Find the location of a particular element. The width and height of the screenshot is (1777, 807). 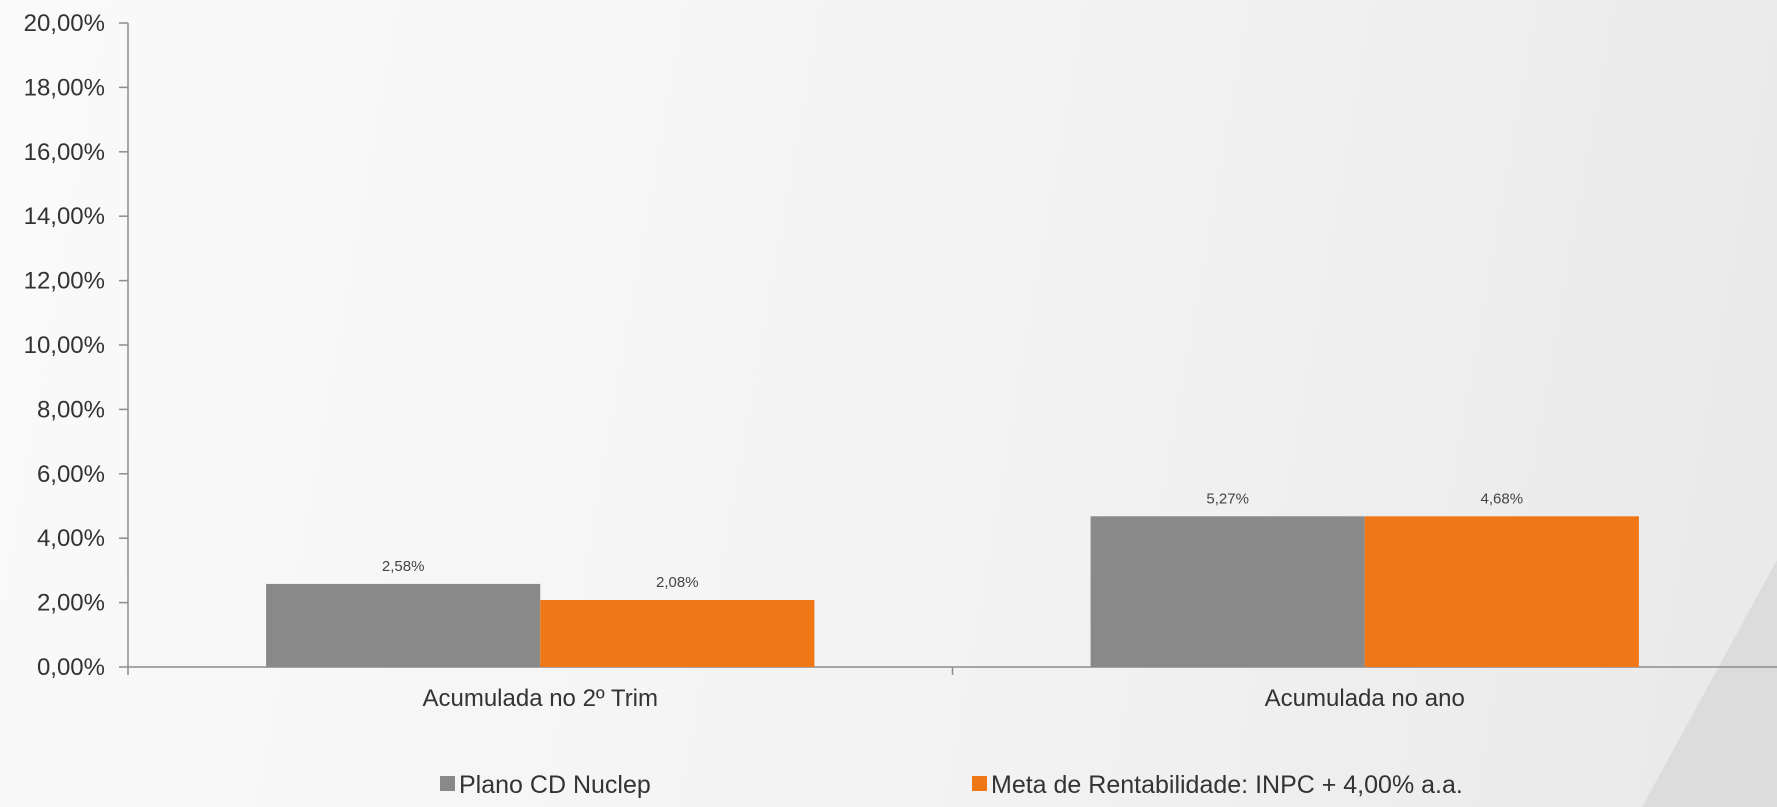

y-axis-tick-label: 20,00% is located at coordinates (64, 23).